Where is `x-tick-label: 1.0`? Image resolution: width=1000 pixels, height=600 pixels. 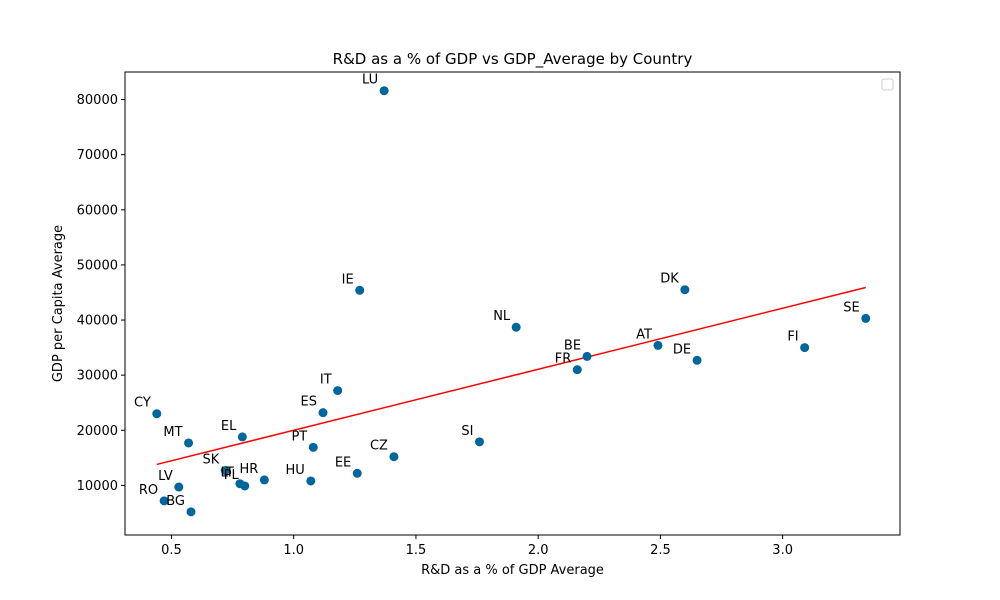 x-tick-label: 1.0 is located at coordinates (293, 550).